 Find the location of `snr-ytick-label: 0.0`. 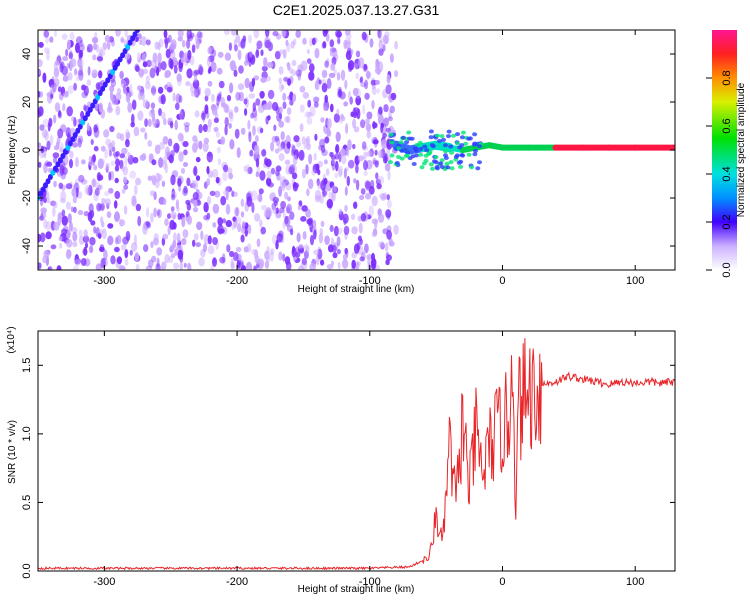

snr-ytick-label: 0.0 is located at coordinates (27, 570).